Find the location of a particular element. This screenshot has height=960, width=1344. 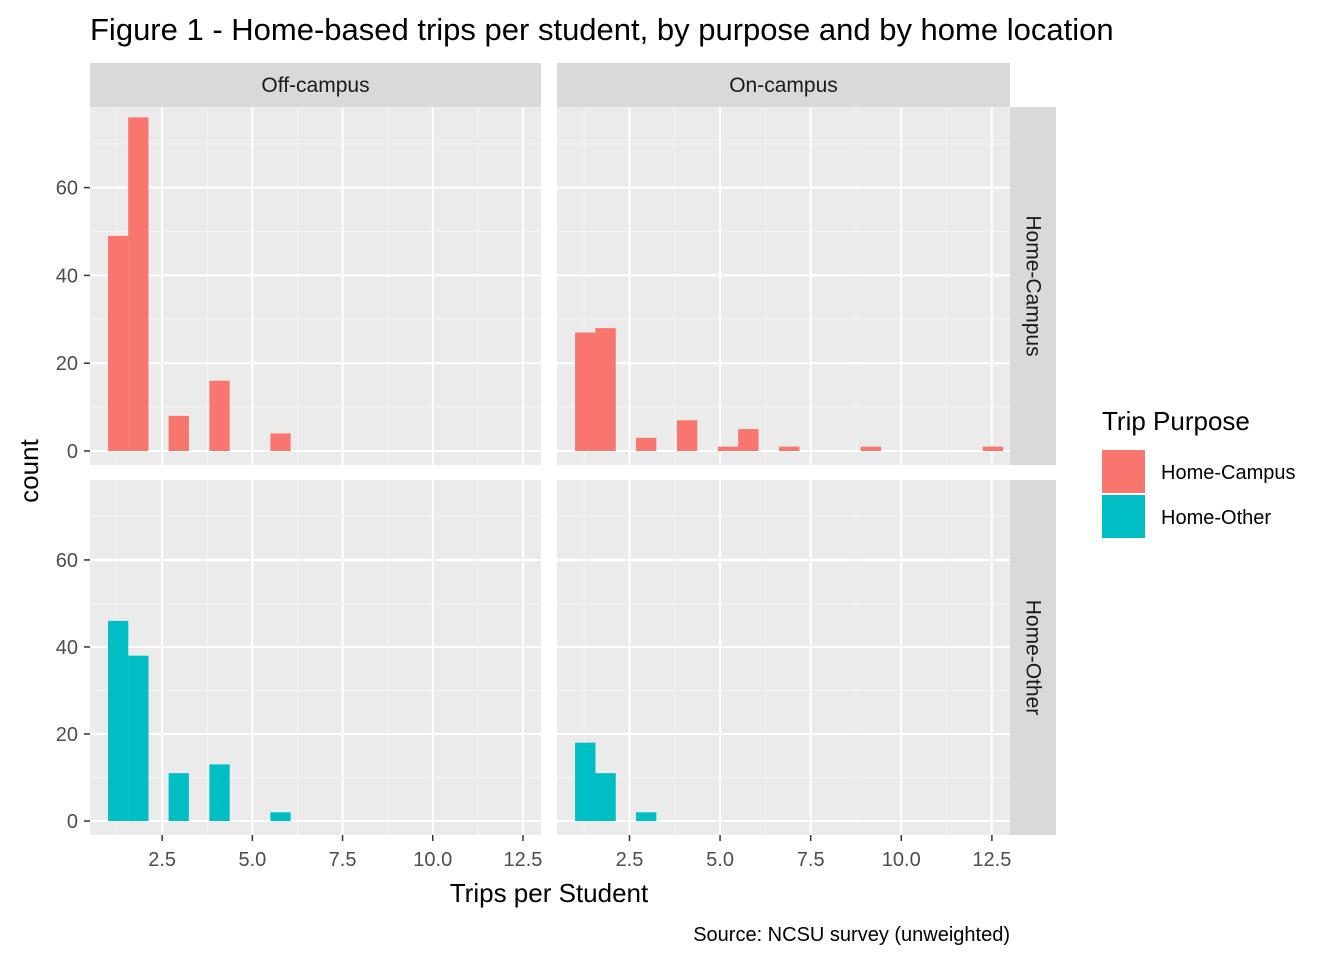

x-axis-title: Trips per Student is located at coordinates (549, 893).